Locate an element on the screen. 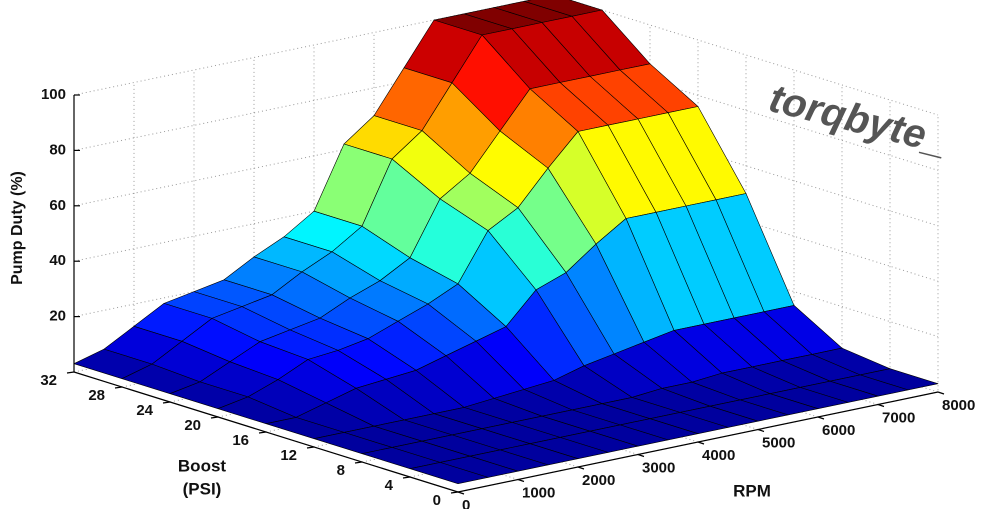 This screenshot has height=509, width=1000. z-tick-label: 80 is located at coordinates (57, 149).